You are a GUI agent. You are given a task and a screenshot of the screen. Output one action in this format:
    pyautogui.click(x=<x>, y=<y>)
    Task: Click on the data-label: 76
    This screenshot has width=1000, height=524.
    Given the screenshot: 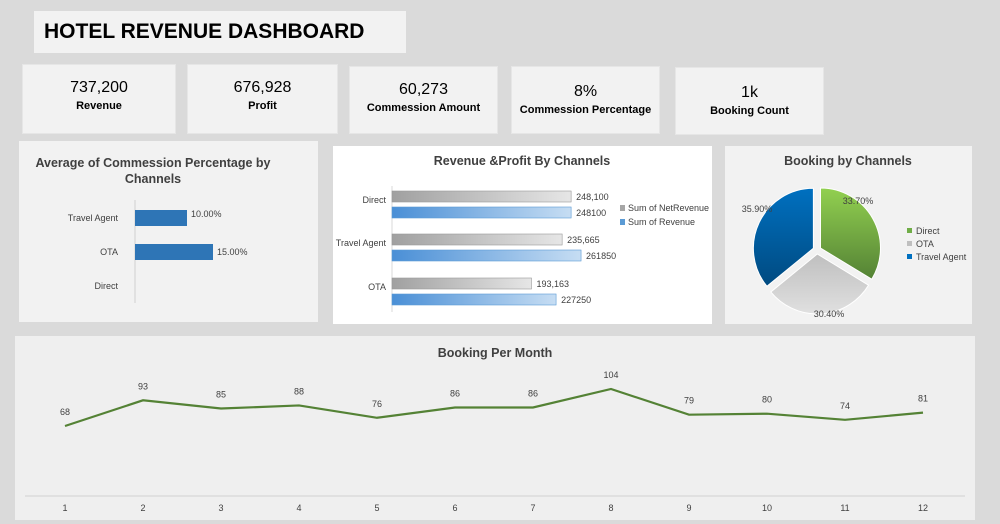 What is the action you would take?
    pyautogui.click(x=377, y=404)
    